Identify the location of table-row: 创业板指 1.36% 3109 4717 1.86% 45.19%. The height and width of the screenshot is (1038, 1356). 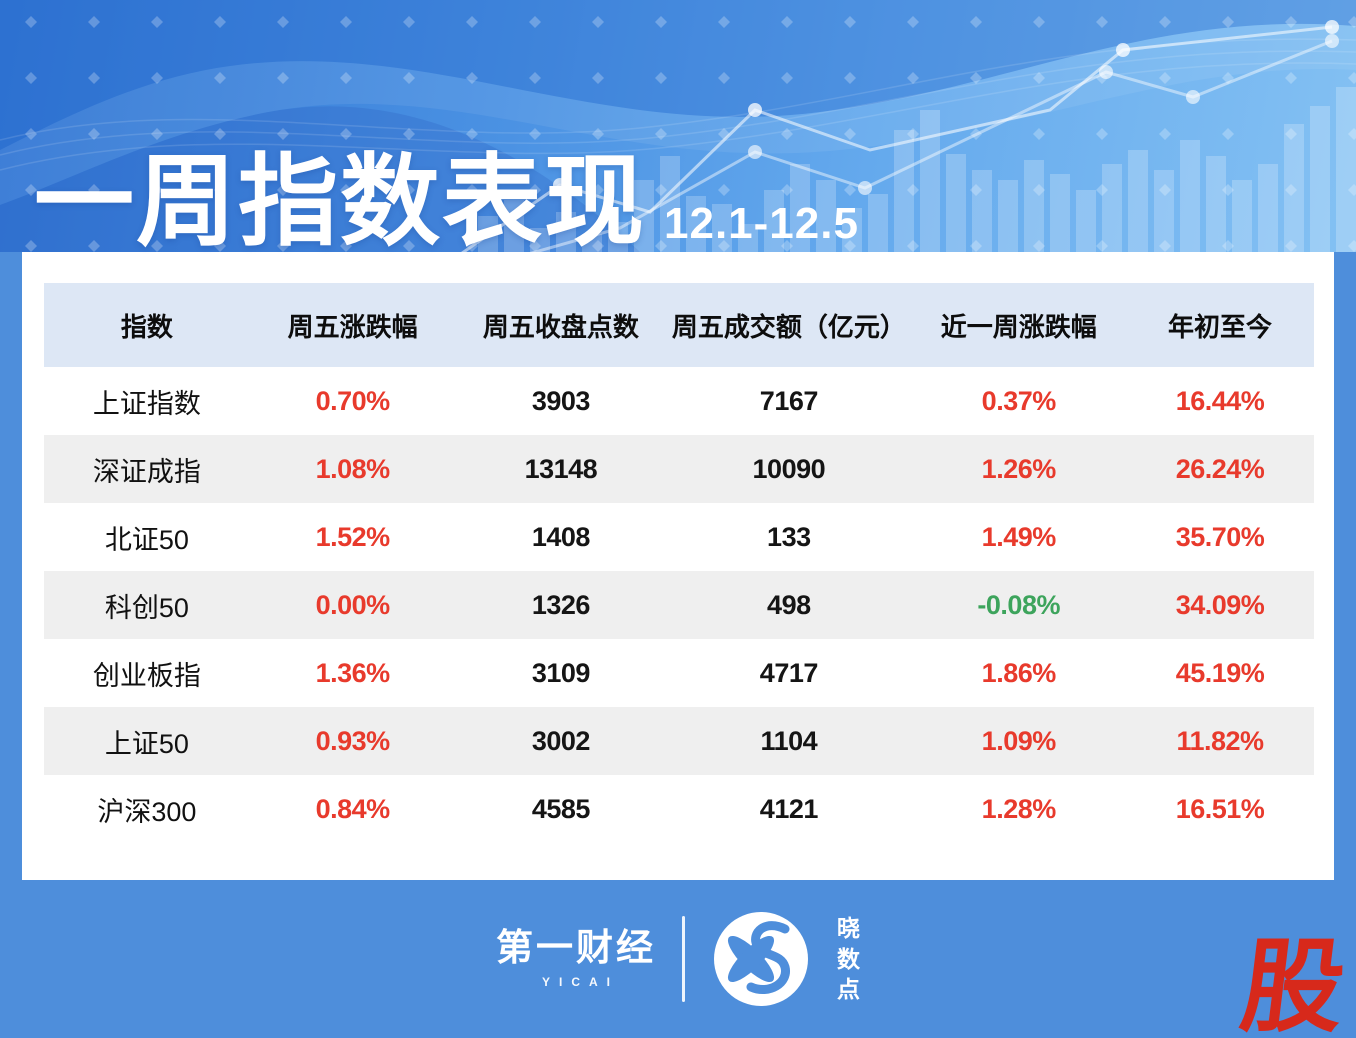
(679, 673).